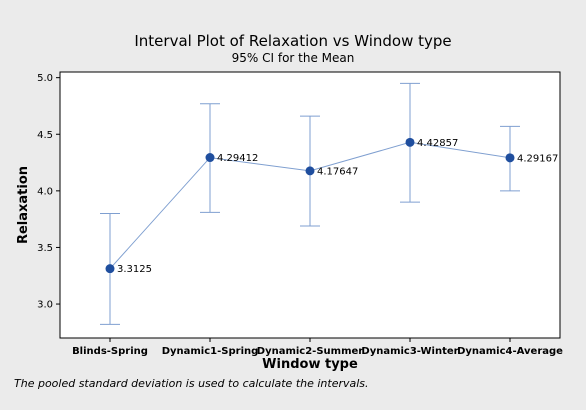 The height and width of the screenshot is (414, 586). I want to click on mean-label: 4.17647, so click(337, 171).